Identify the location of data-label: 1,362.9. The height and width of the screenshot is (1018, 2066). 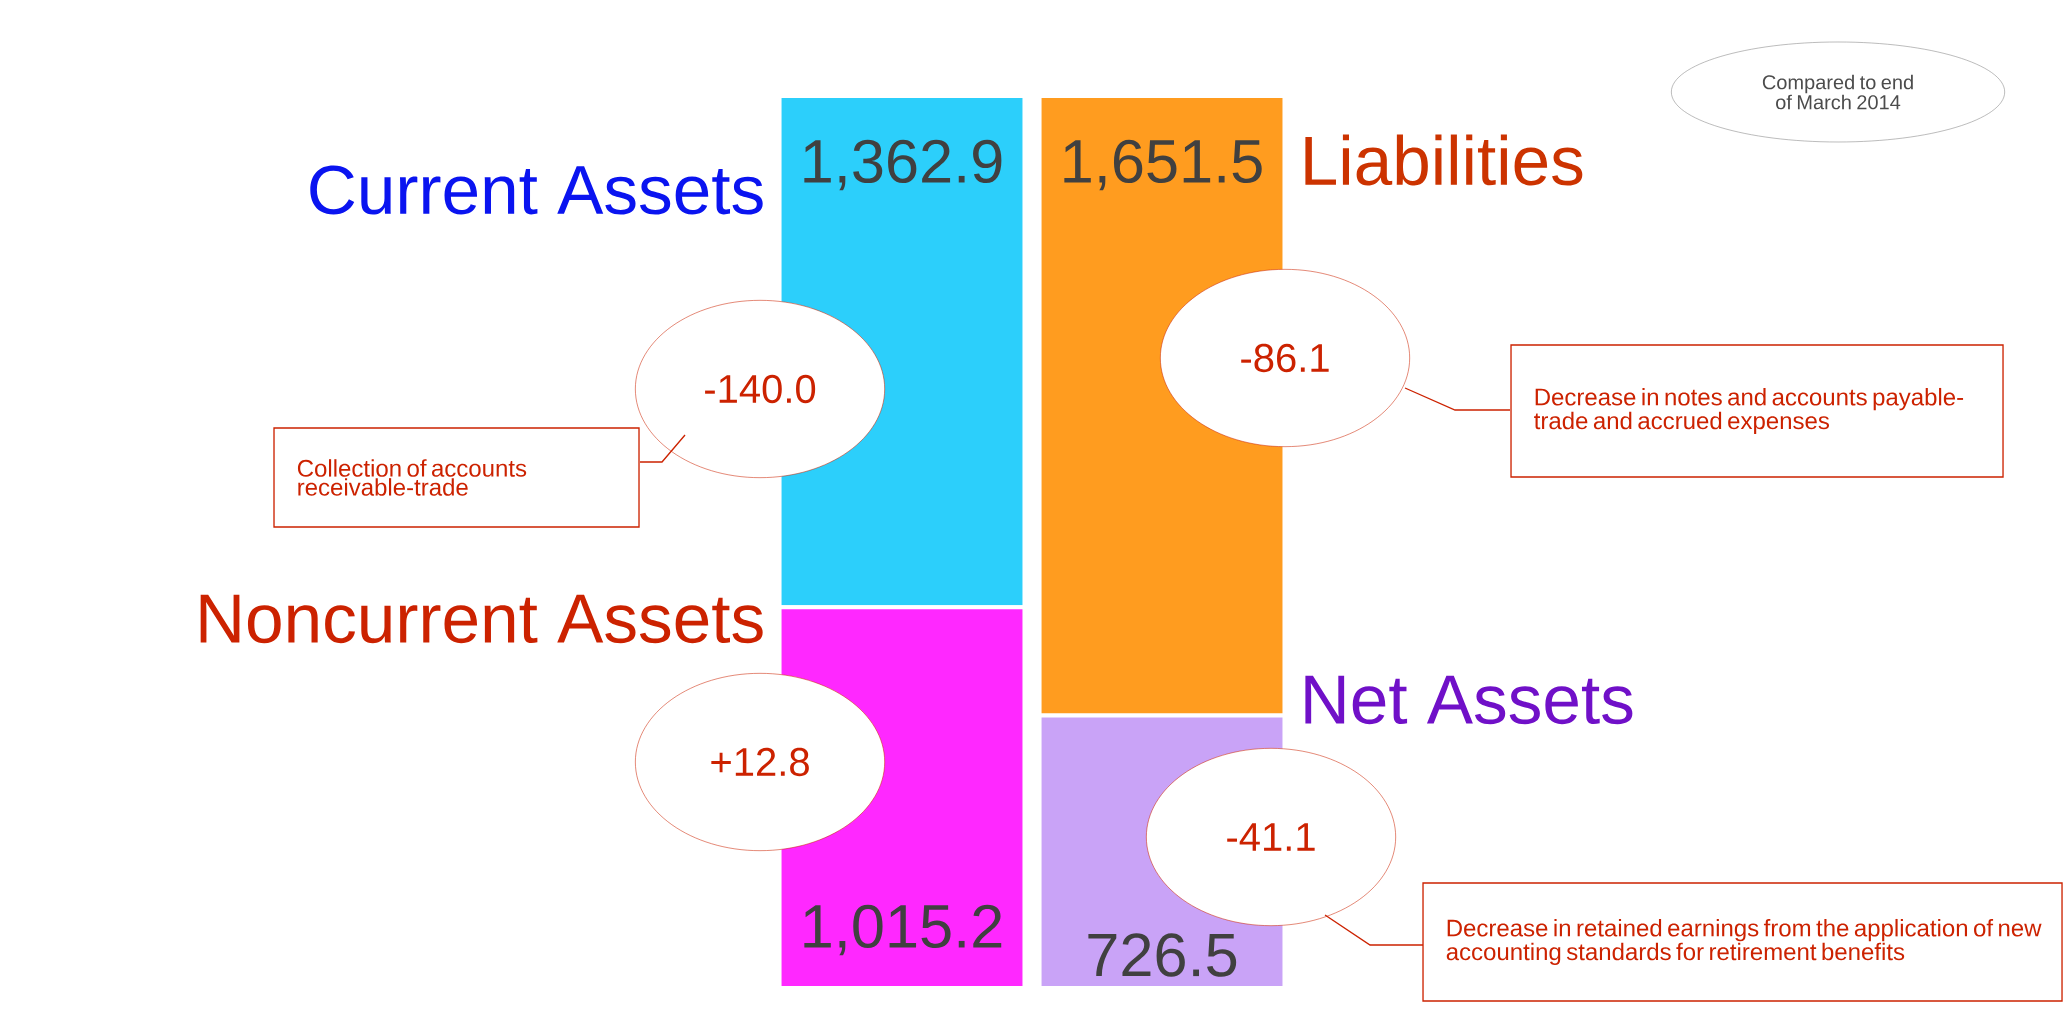
(903, 165).